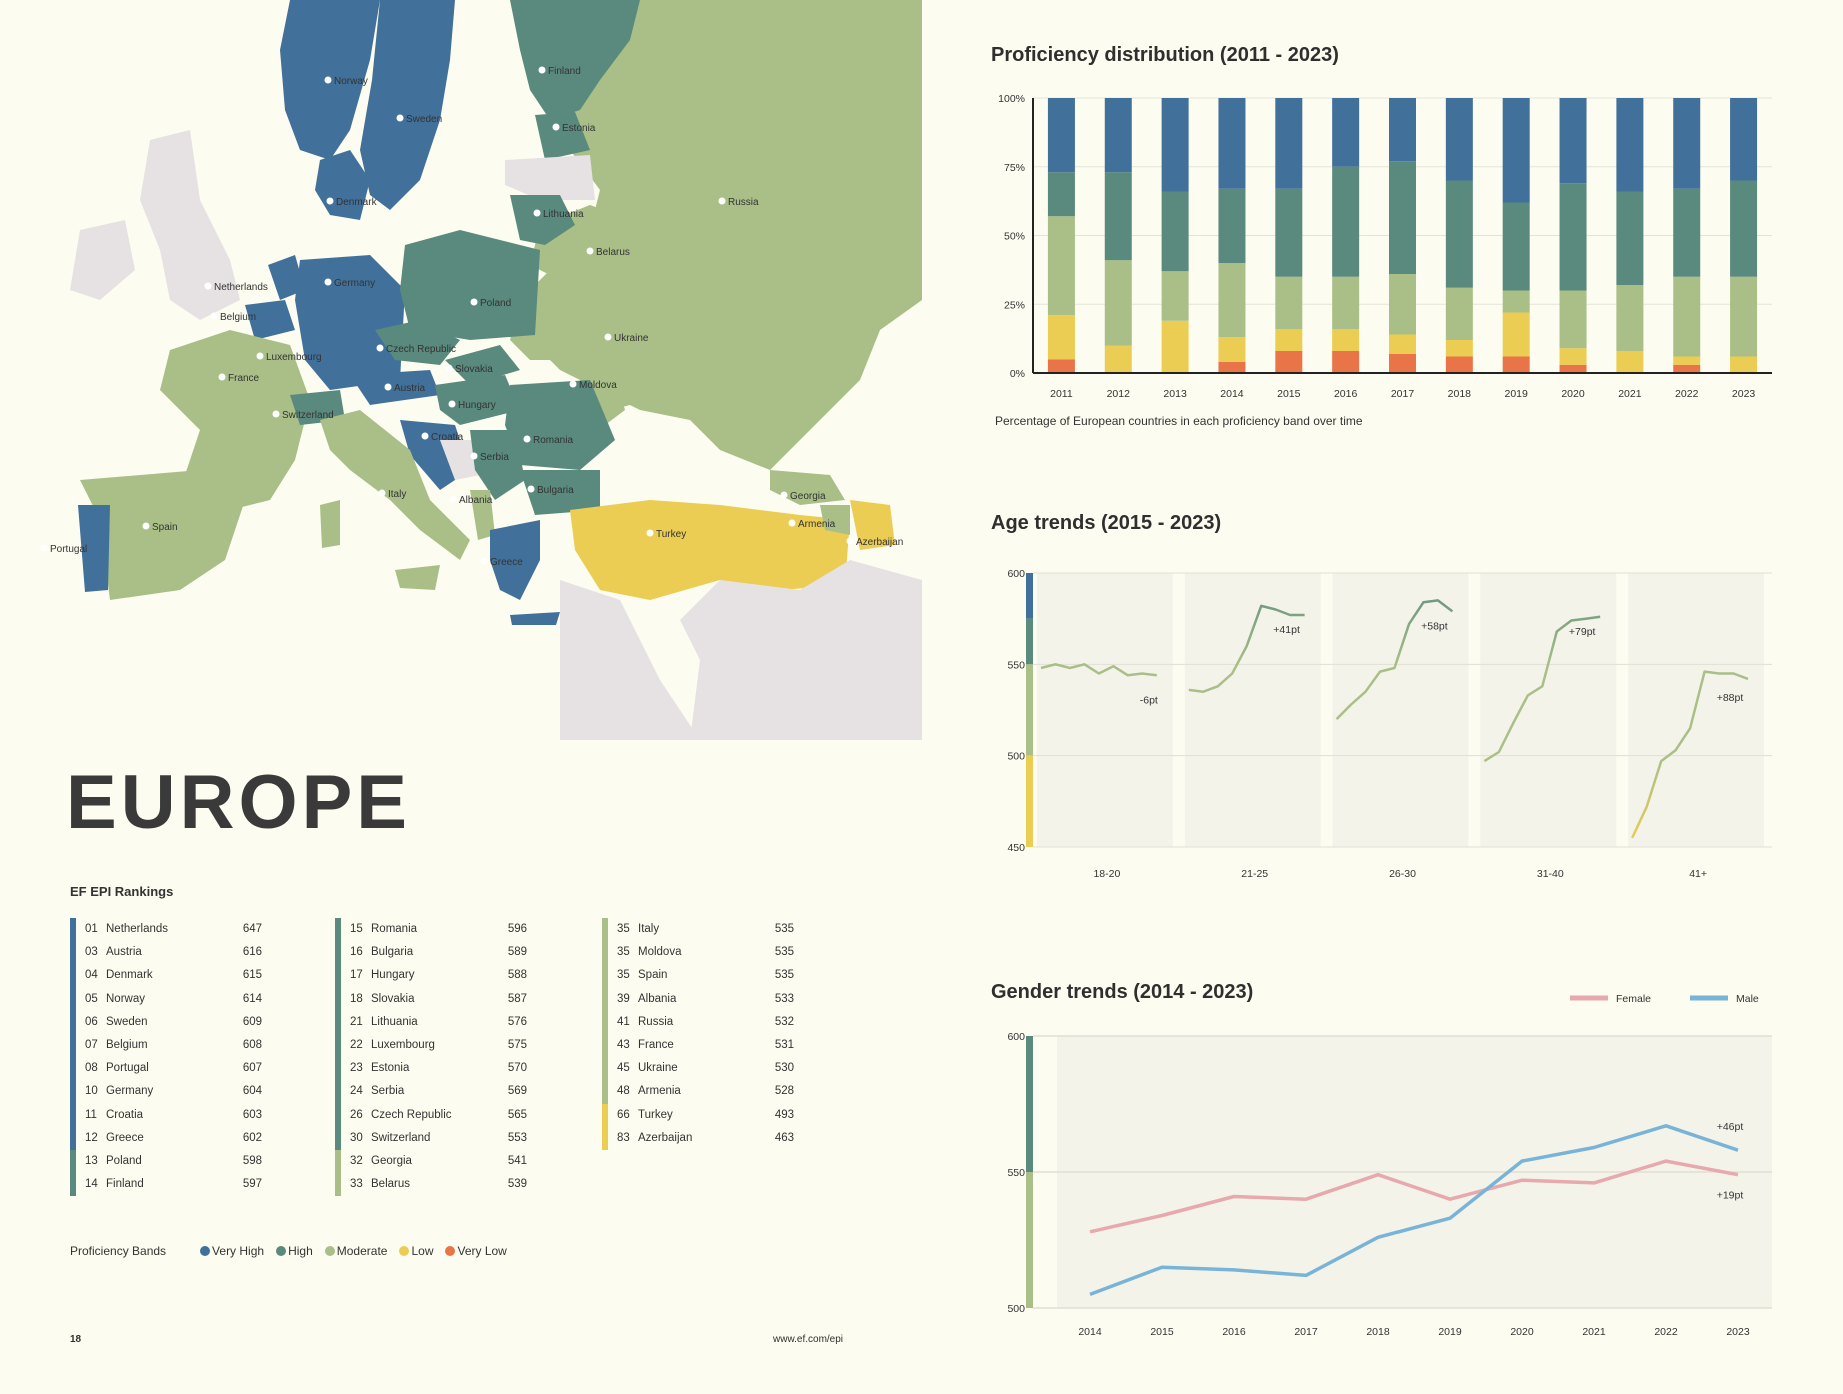 Image resolution: width=1843 pixels, height=1394 pixels. What do you see at coordinates (506, 562) in the screenshot?
I see `map-label-greece: Greece` at bounding box center [506, 562].